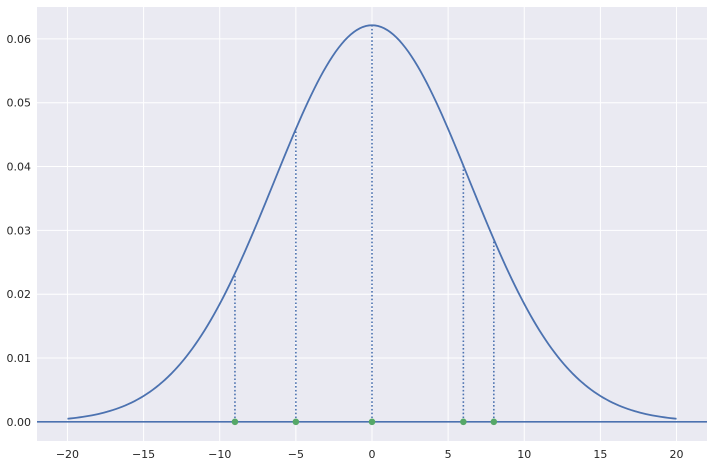 This screenshot has width=713, height=466. I want to click on x-axis-tick-labels: −20 −15 −10 −5 0 5 10 15 20, so click(370, 454).